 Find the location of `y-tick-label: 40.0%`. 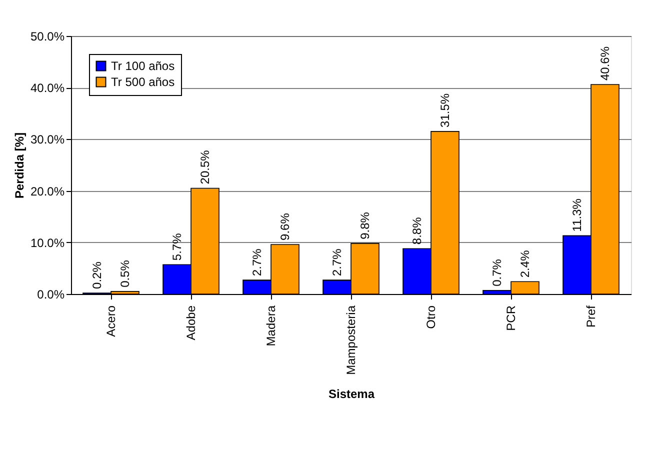

y-tick-label: 40.0% is located at coordinates (47, 88).